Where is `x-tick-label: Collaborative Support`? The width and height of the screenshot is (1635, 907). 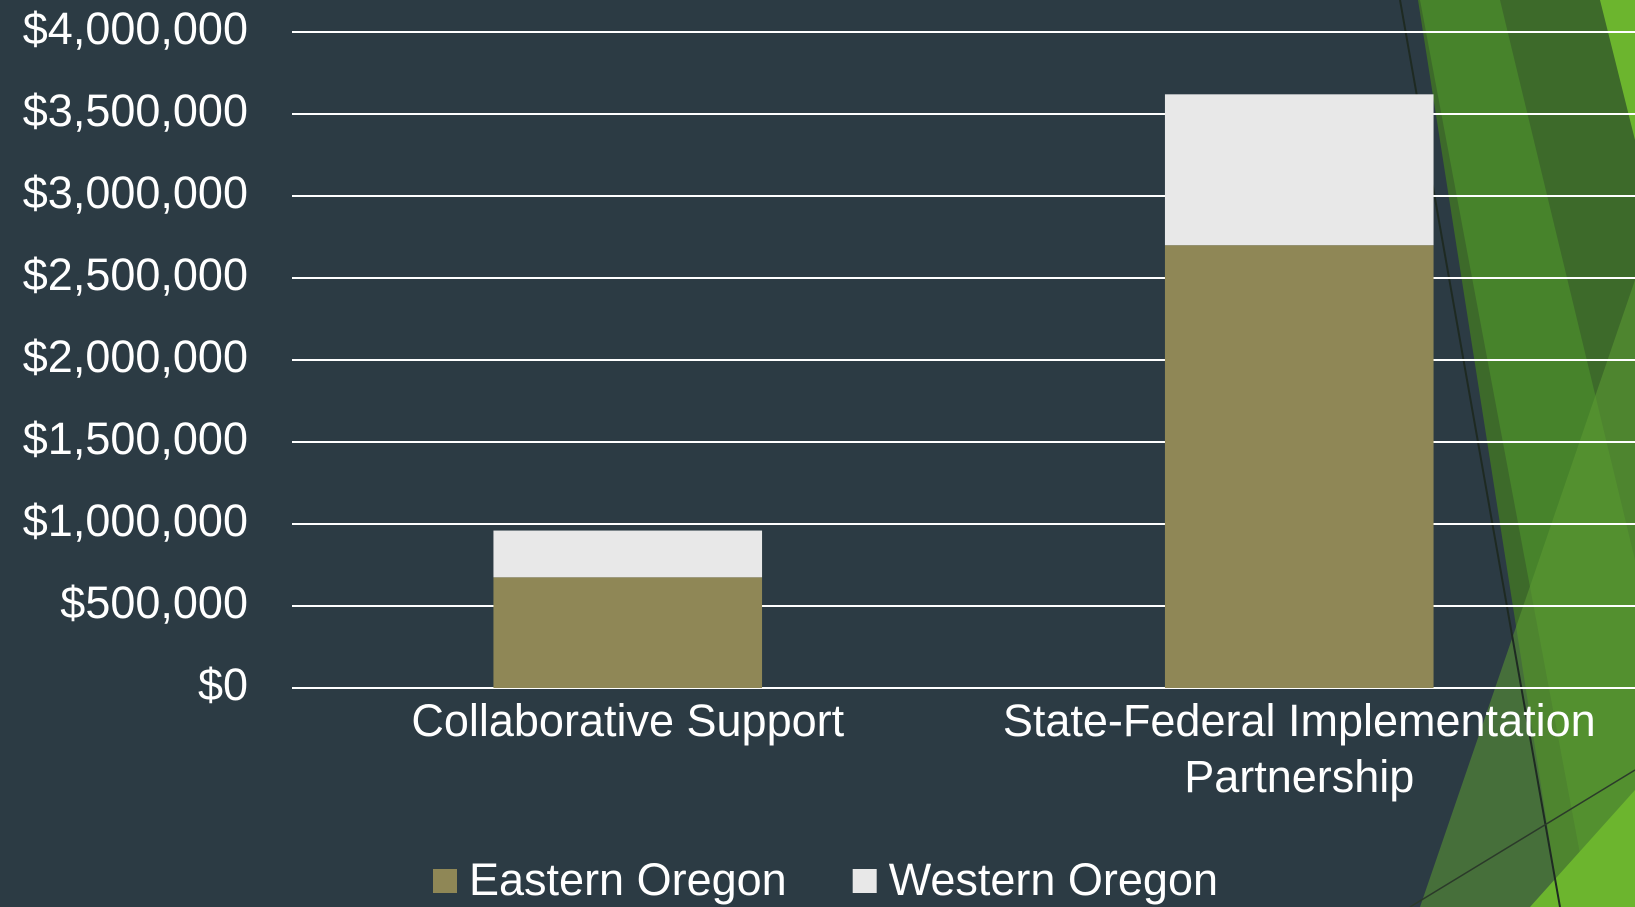 x-tick-label: Collaborative Support is located at coordinates (628, 720).